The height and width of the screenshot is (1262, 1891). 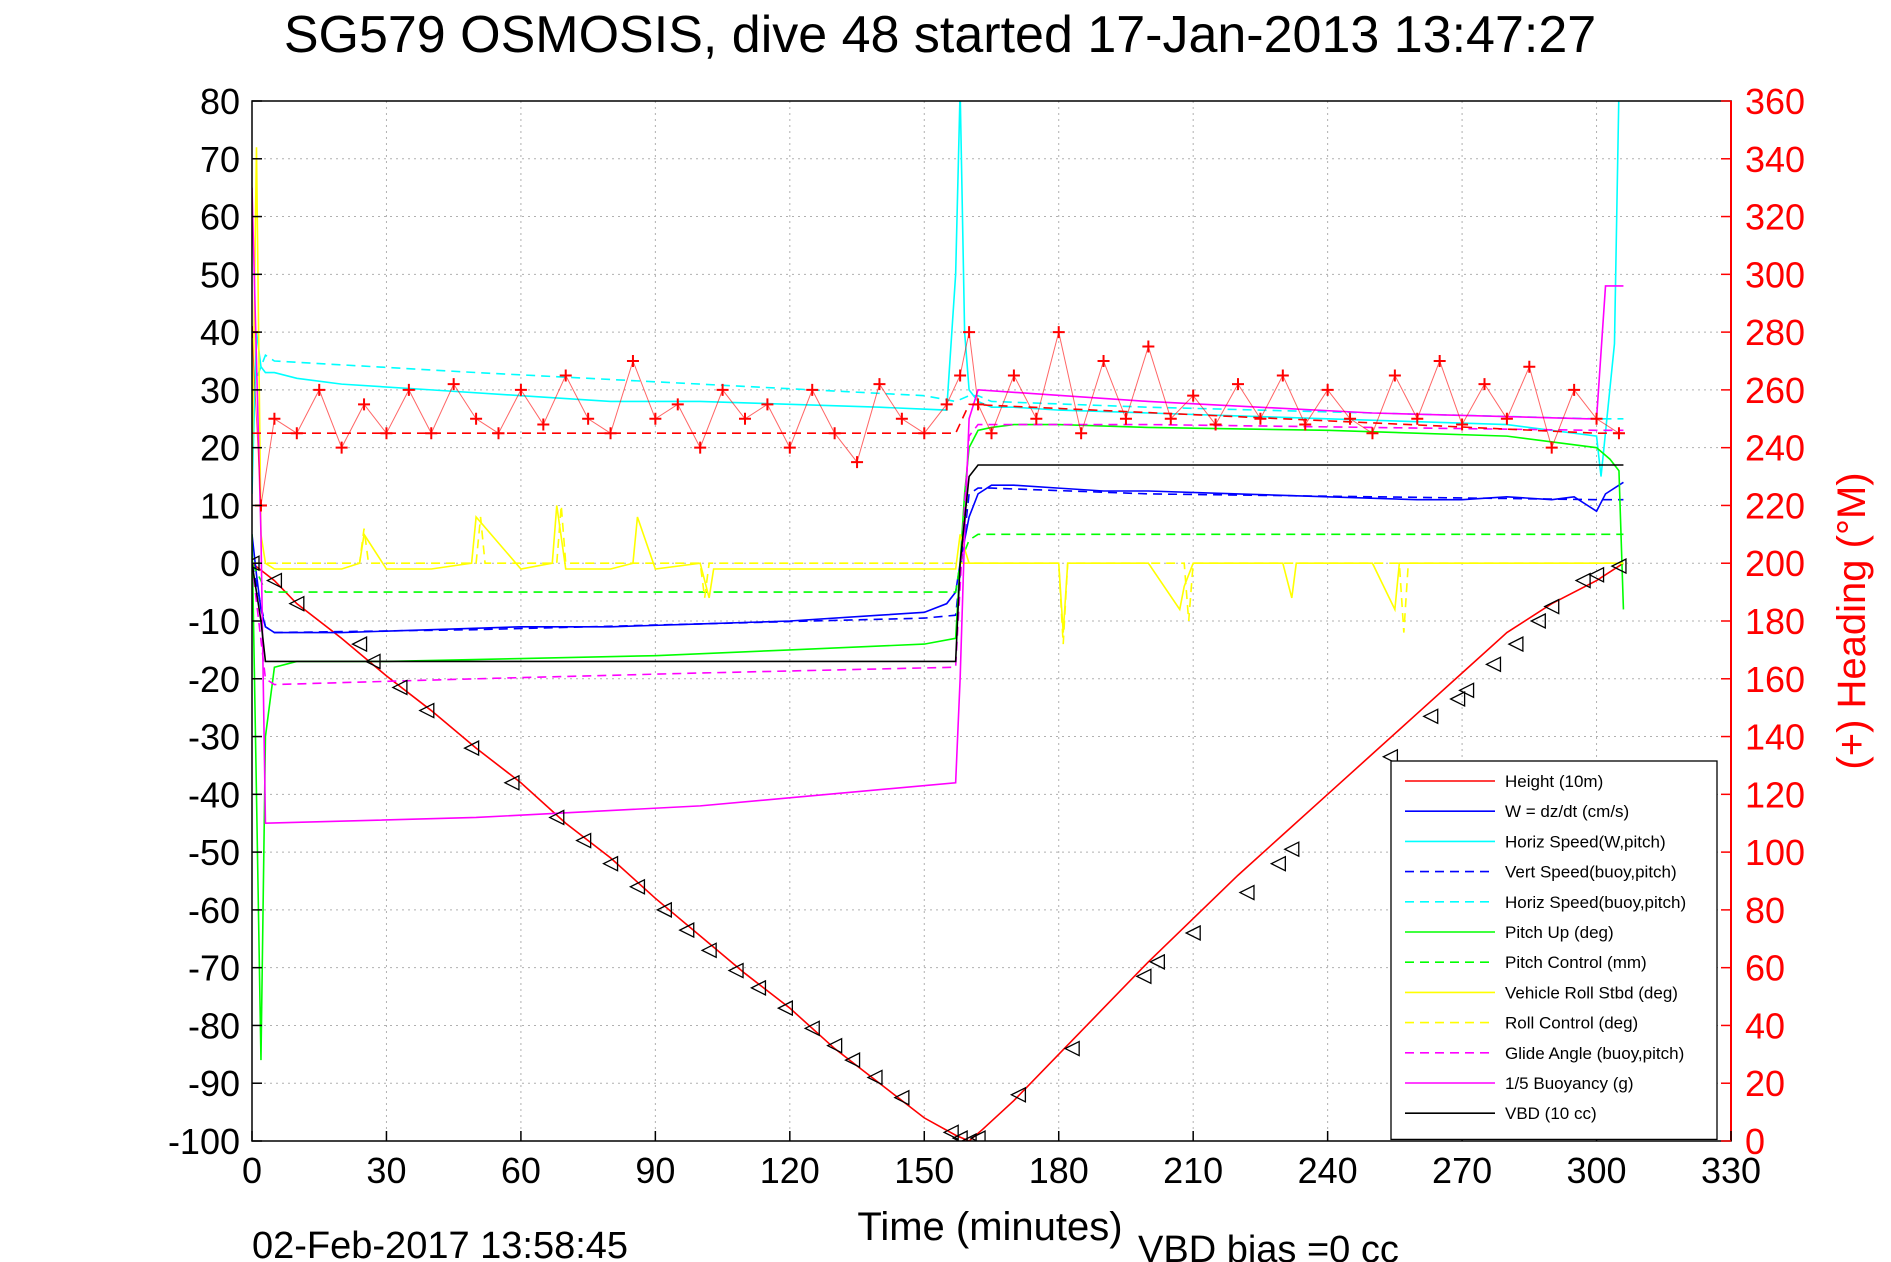 What do you see at coordinates (655, 1170) in the screenshot?
I see `x-tick-label: 90` at bounding box center [655, 1170].